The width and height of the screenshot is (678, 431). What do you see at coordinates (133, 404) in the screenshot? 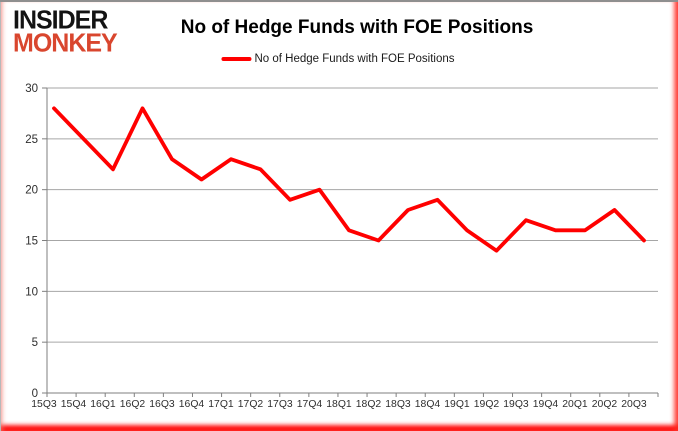
I see `x-tick-label: 16Q2` at bounding box center [133, 404].